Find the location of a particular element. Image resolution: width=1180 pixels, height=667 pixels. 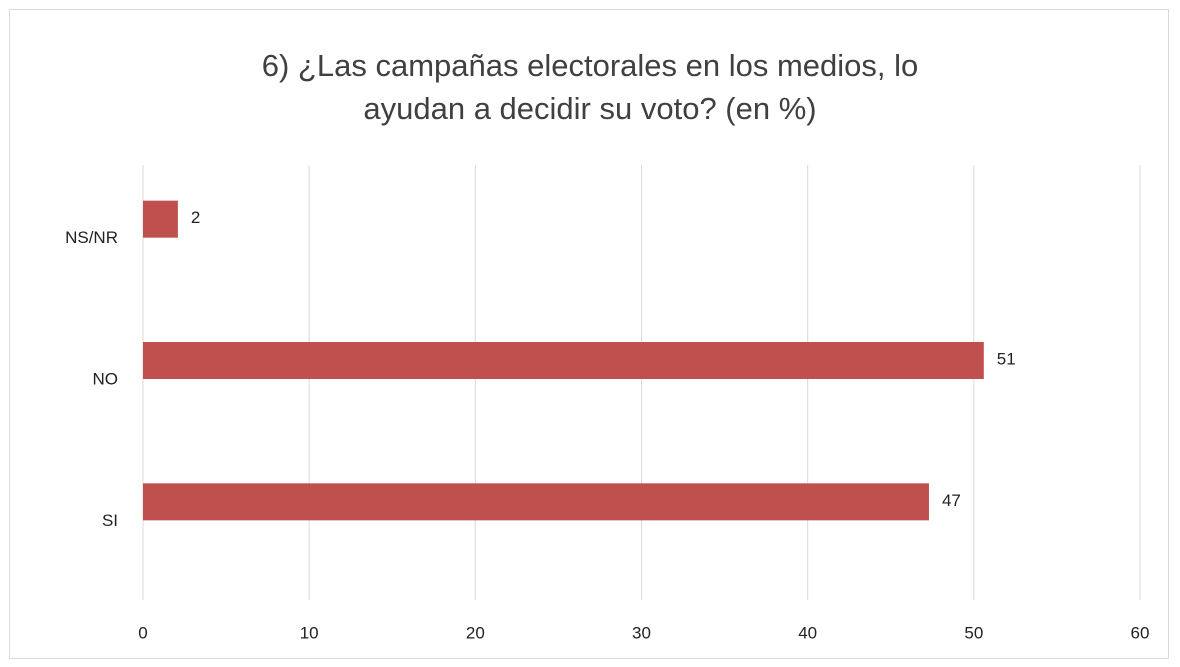

x-tick-label: 60 is located at coordinates (1140, 632).